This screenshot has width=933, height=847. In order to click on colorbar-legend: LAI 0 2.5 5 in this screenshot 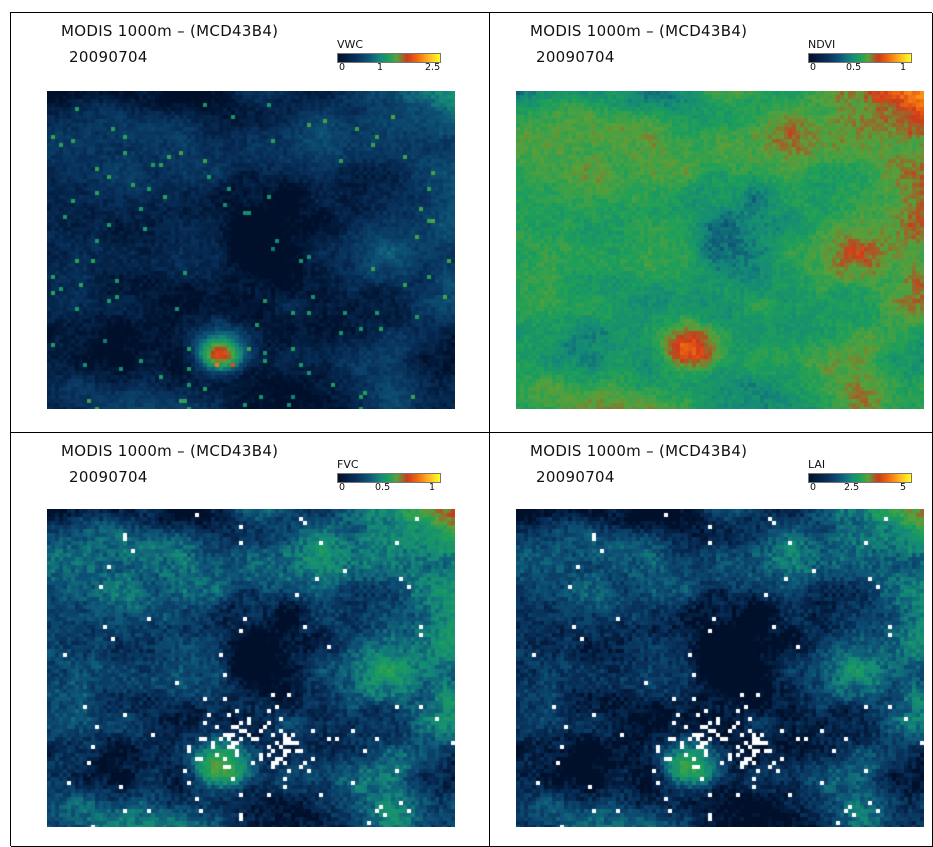, I will do `click(860, 476)`.